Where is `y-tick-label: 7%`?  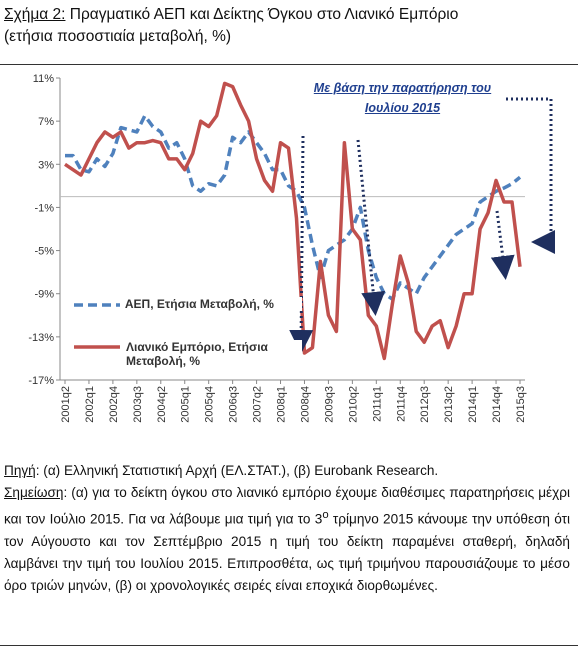
y-tick-label: 7% is located at coordinates (46, 122).